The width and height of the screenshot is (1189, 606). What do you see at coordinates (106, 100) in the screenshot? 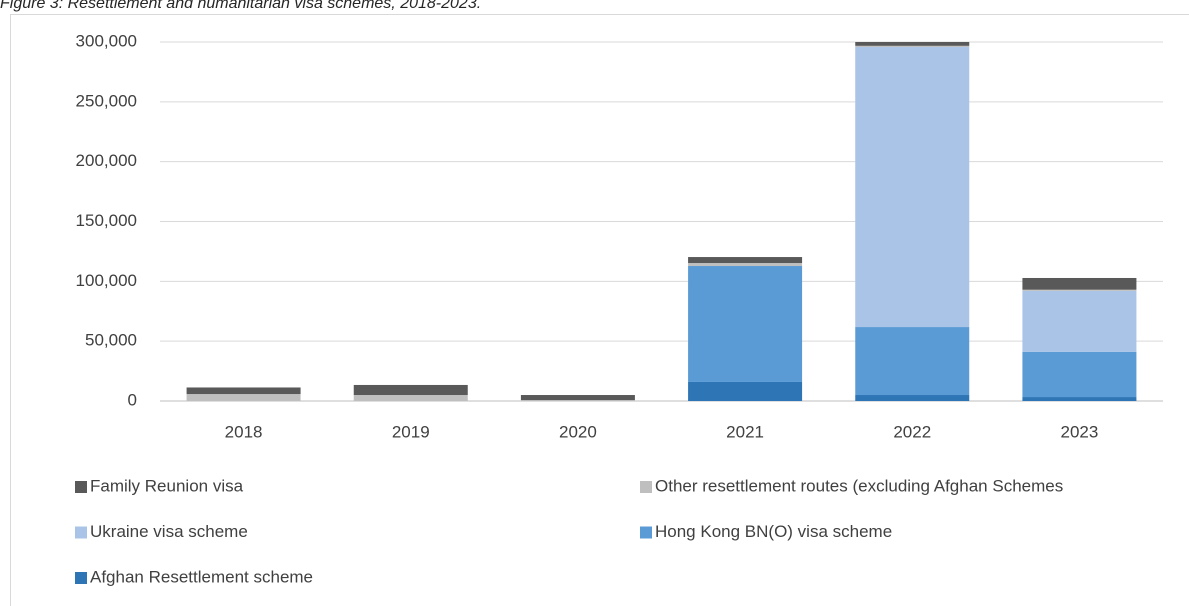
I see `y-tick-label: 250,000` at bounding box center [106, 100].